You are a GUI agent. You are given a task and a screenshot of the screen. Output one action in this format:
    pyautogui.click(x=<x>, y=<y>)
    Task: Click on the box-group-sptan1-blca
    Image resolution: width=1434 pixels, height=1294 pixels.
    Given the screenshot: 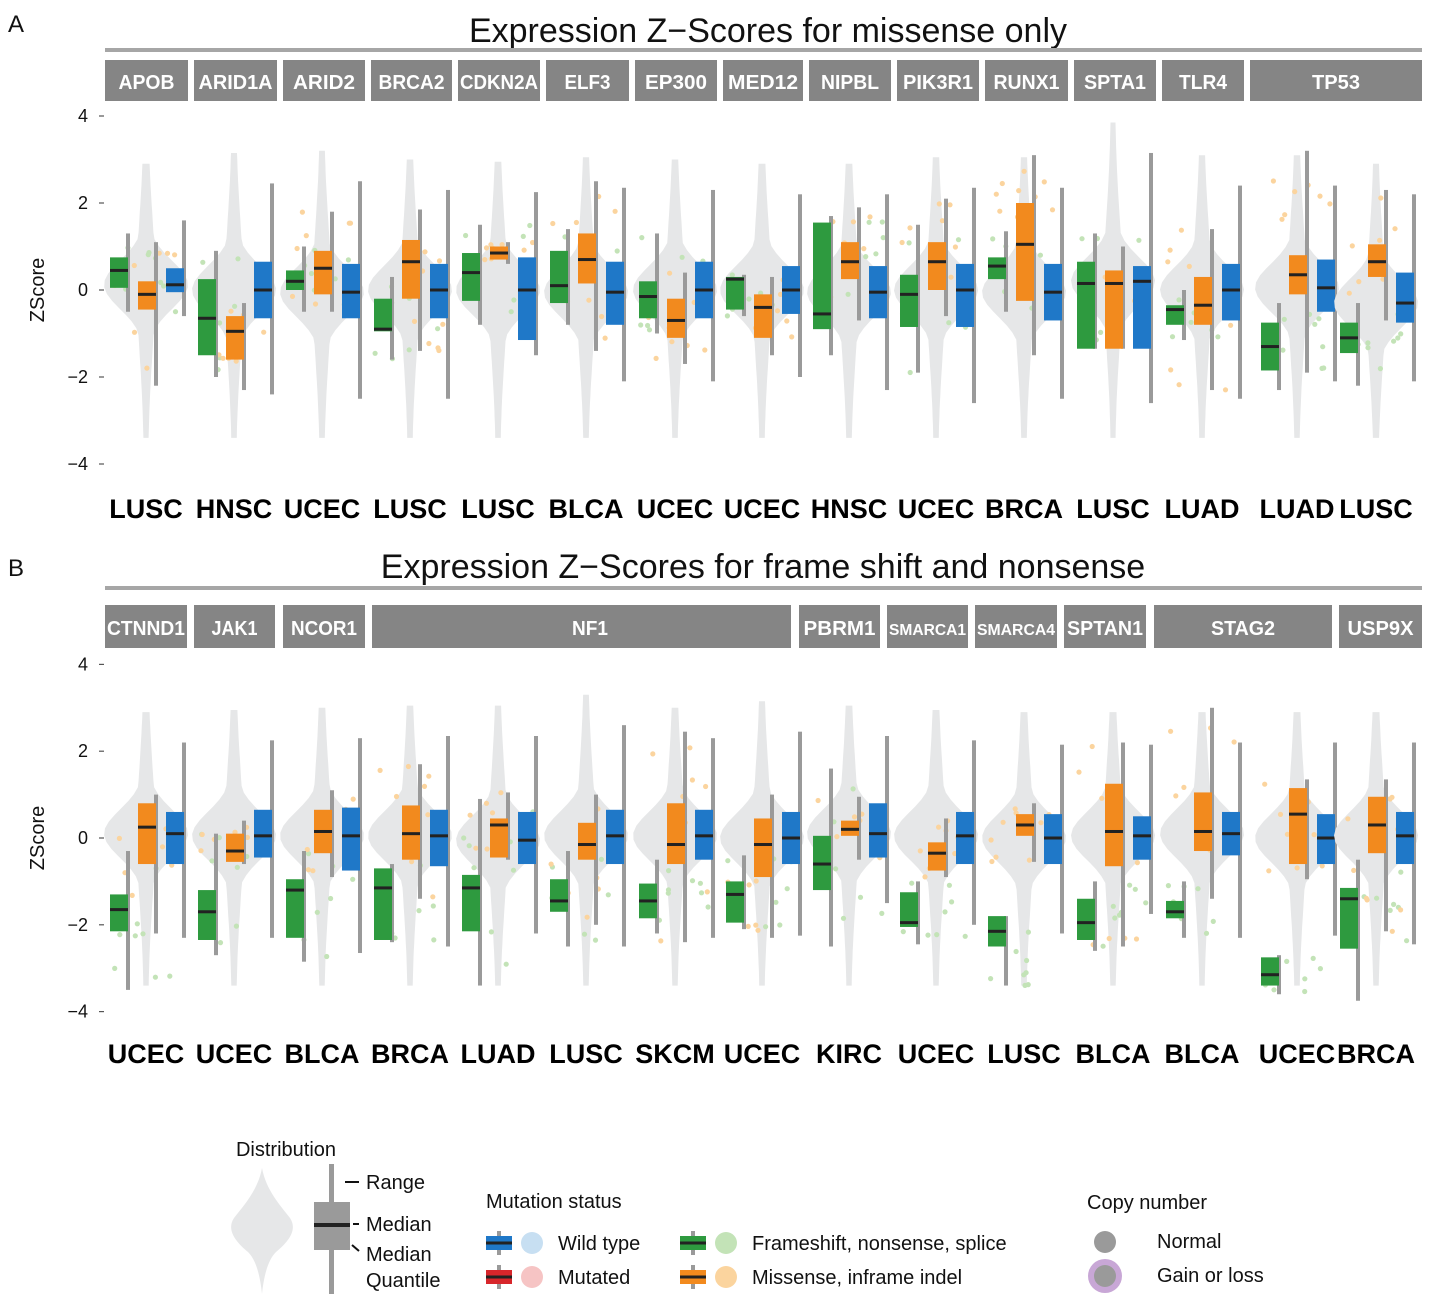 What is the action you would take?
    pyautogui.click(x=1113, y=849)
    